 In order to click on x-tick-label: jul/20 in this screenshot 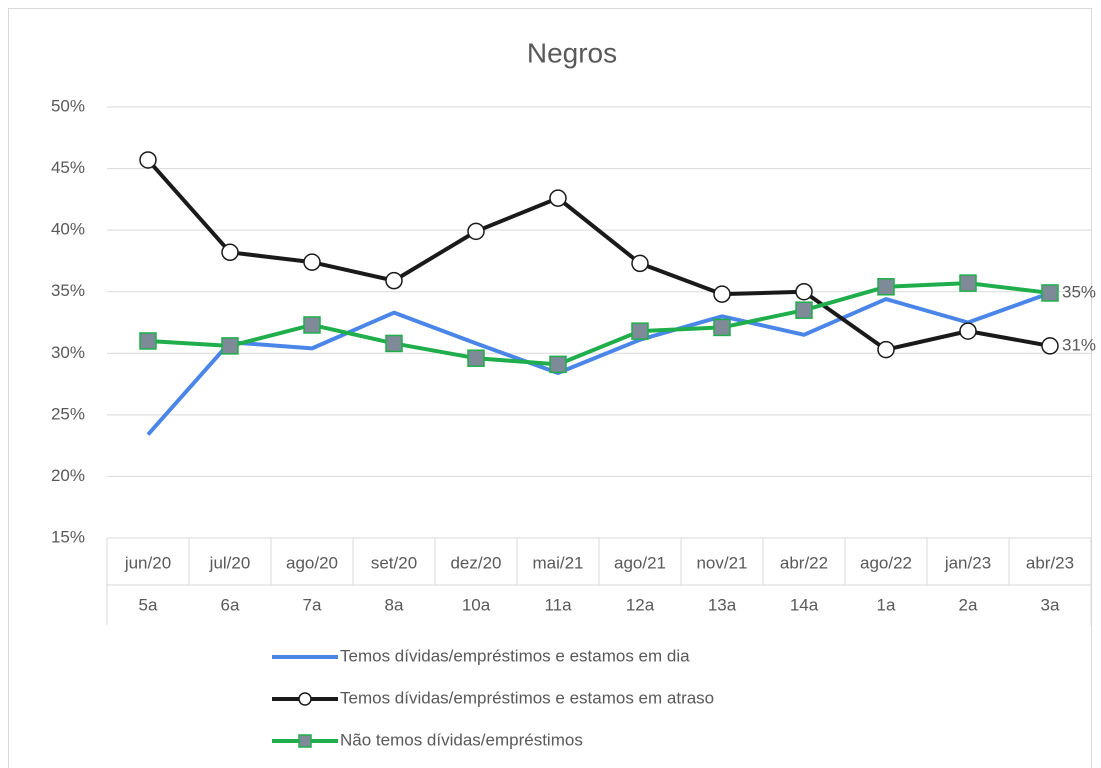, I will do `click(230, 562)`.